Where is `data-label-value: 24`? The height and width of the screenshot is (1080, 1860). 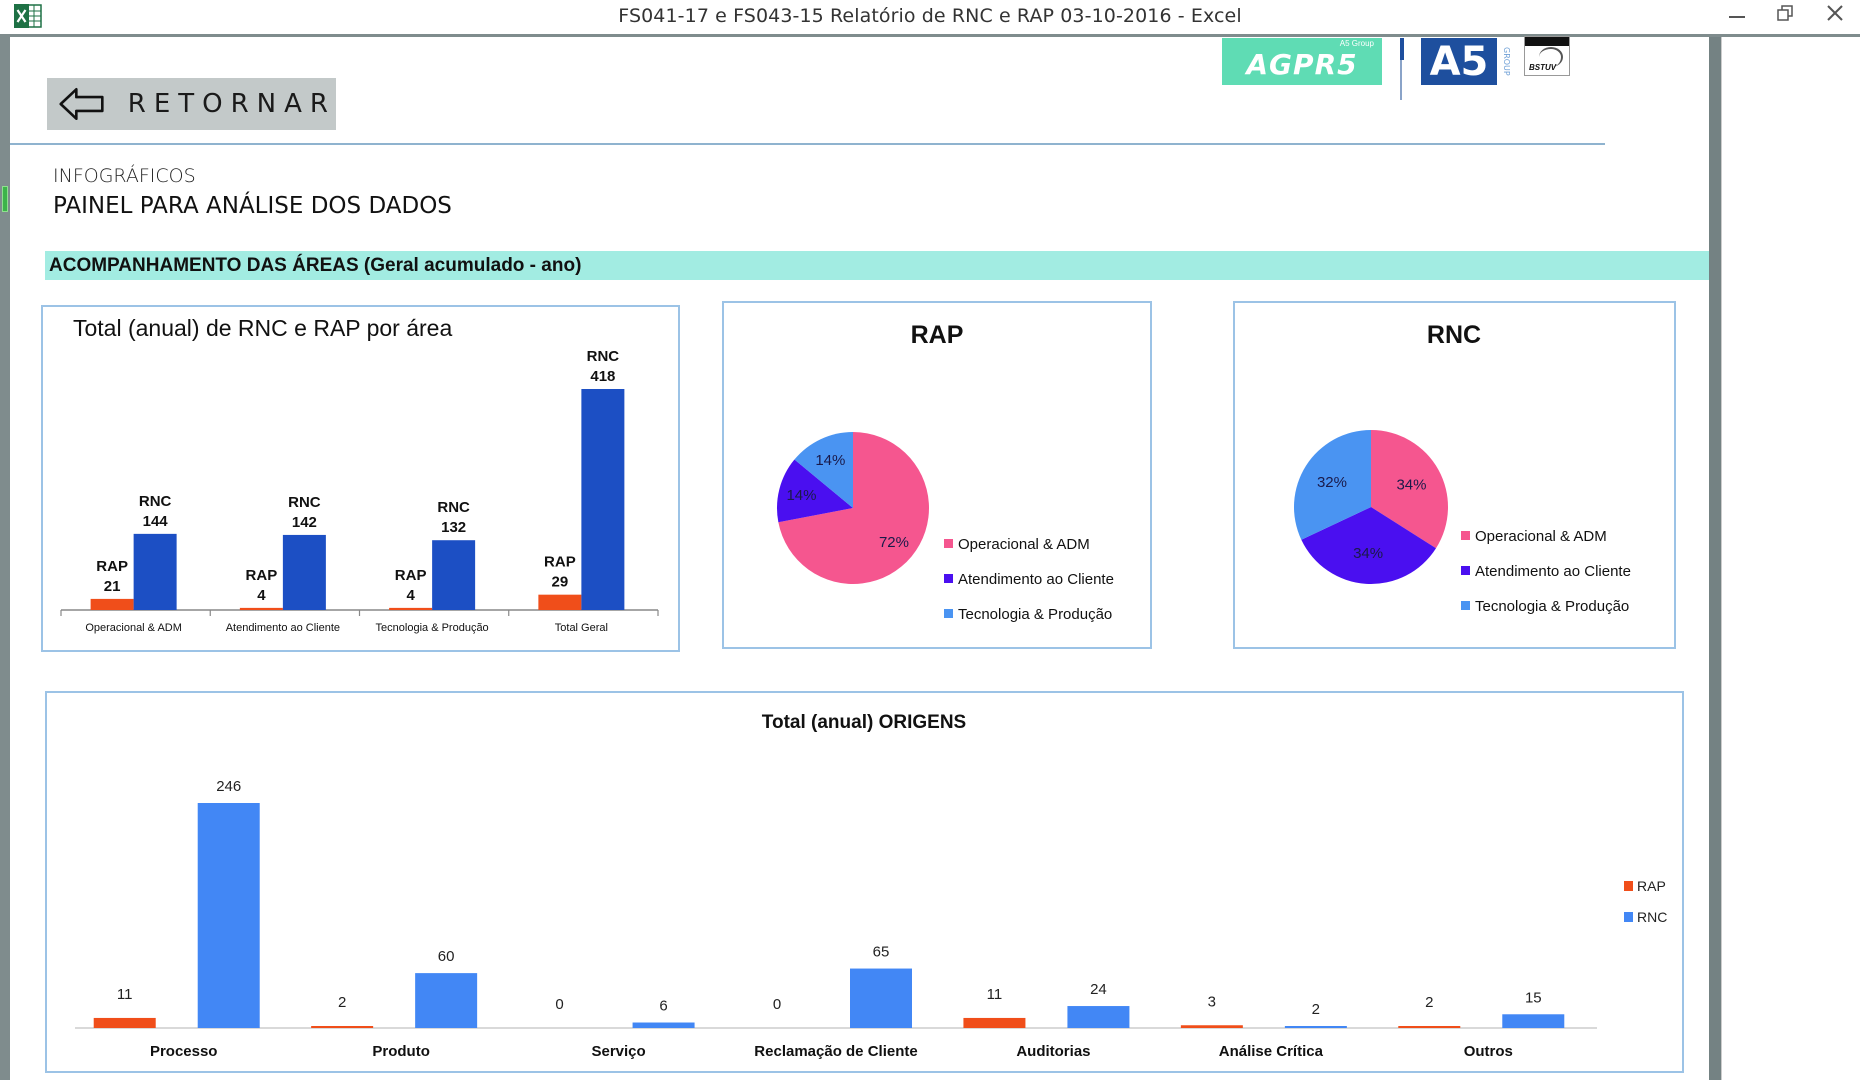
data-label-value: 24 is located at coordinates (1098, 989).